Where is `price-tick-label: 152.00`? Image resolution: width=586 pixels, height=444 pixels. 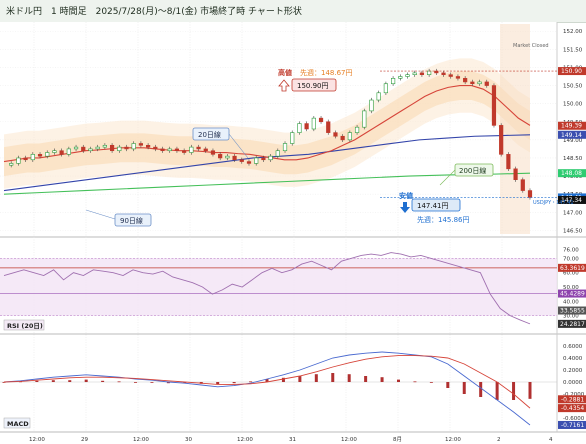 price-tick-label: 152.00 is located at coordinates (573, 32).